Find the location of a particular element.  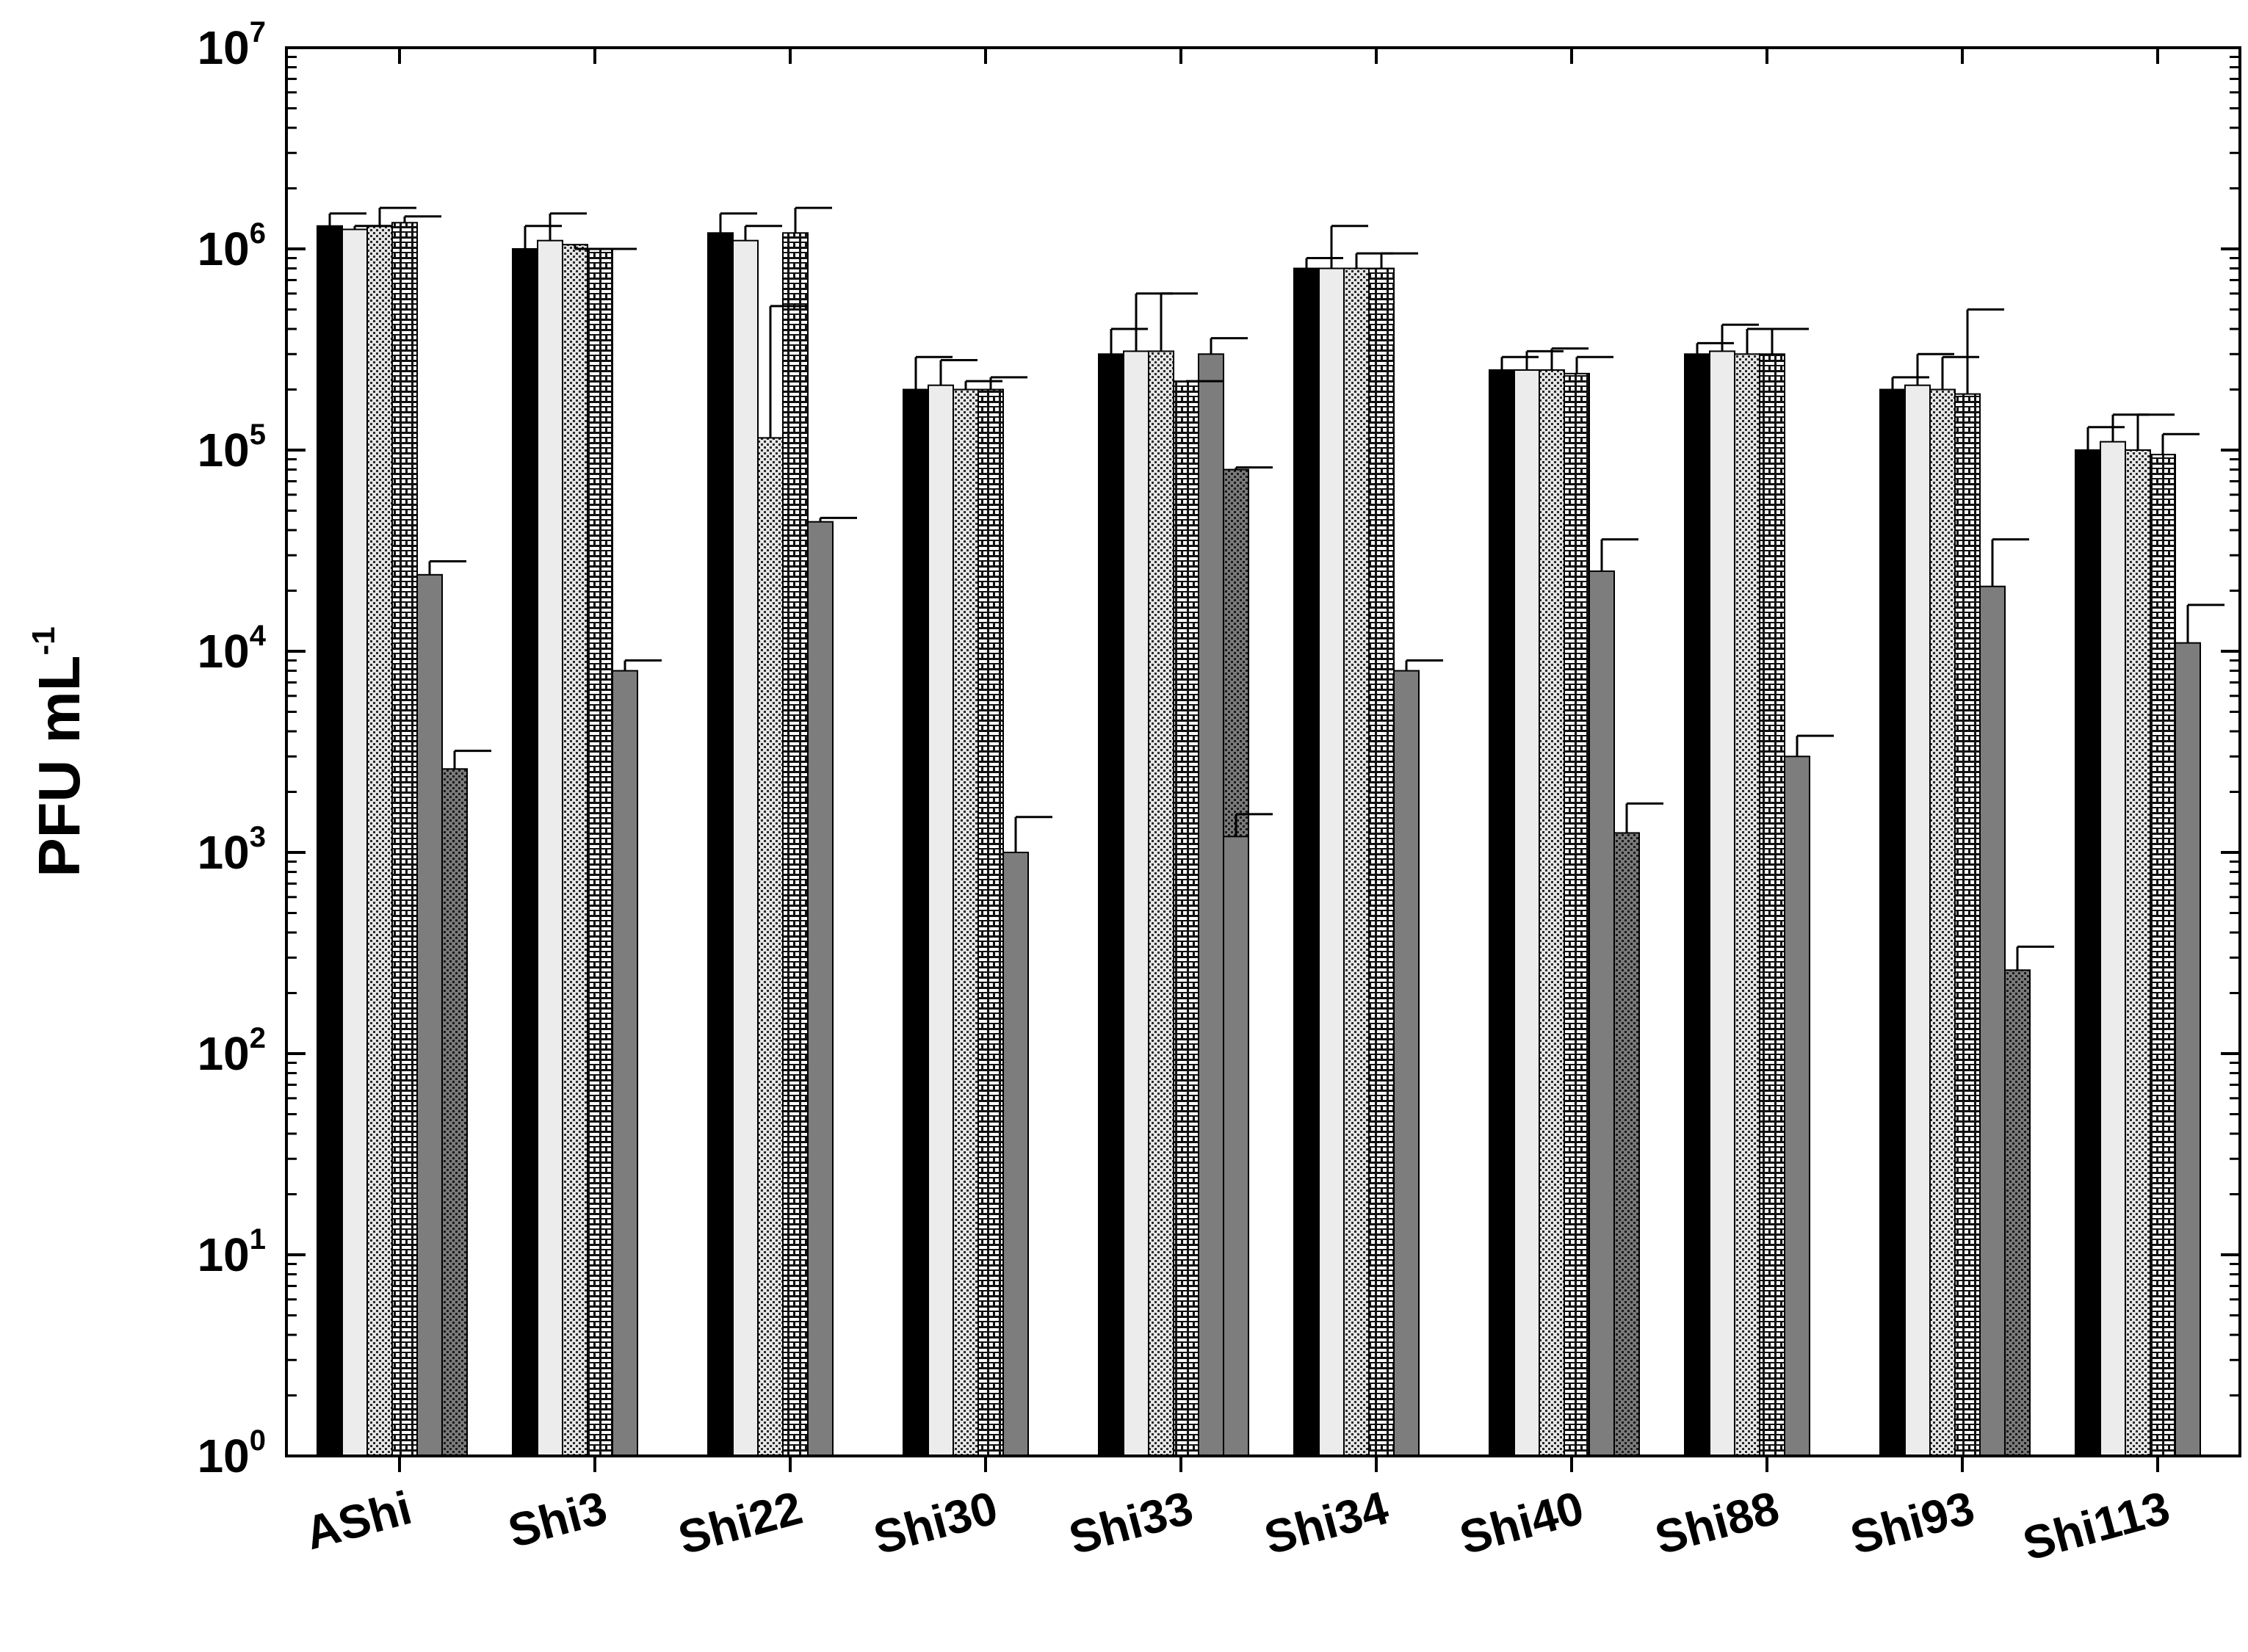

y-tick-label: 10² is located at coordinates (232, 1051).